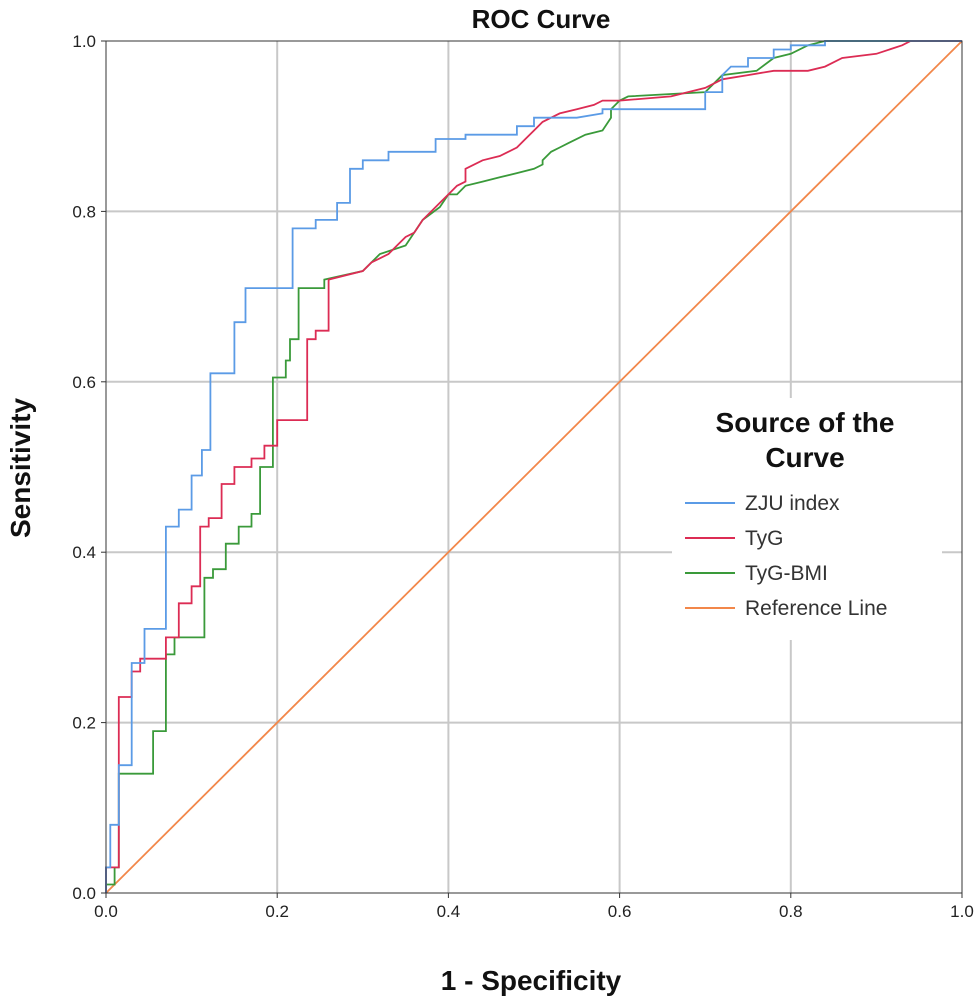 Image resolution: width=980 pixels, height=1004 pixels. What do you see at coordinates (84, 552) in the screenshot?
I see `y-tick-label-2: 0.4` at bounding box center [84, 552].